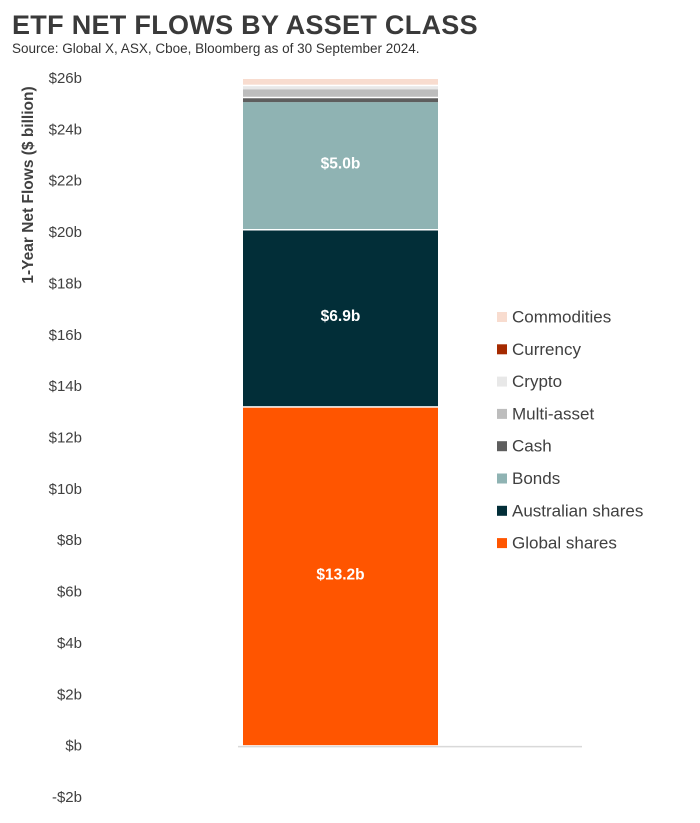 Image resolution: width=700 pixels, height=823 pixels. Describe the element at coordinates (65, 489) in the screenshot. I see `y-tick-label: $10b` at that location.